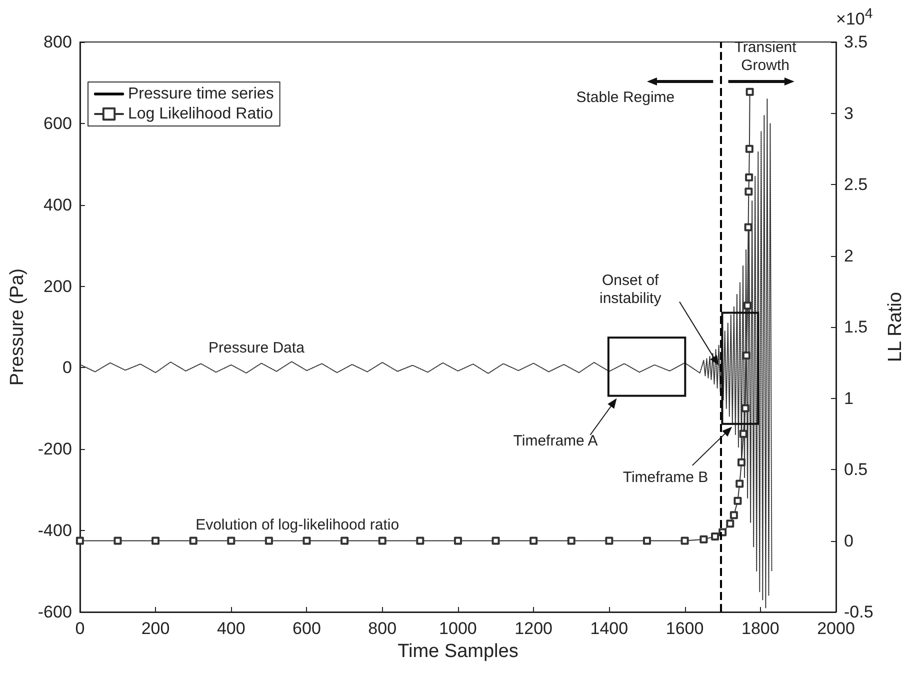 This screenshot has height=675, width=919. What do you see at coordinates (836, 628) in the screenshot?
I see `x-tick-label: 2000` at bounding box center [836, 628].